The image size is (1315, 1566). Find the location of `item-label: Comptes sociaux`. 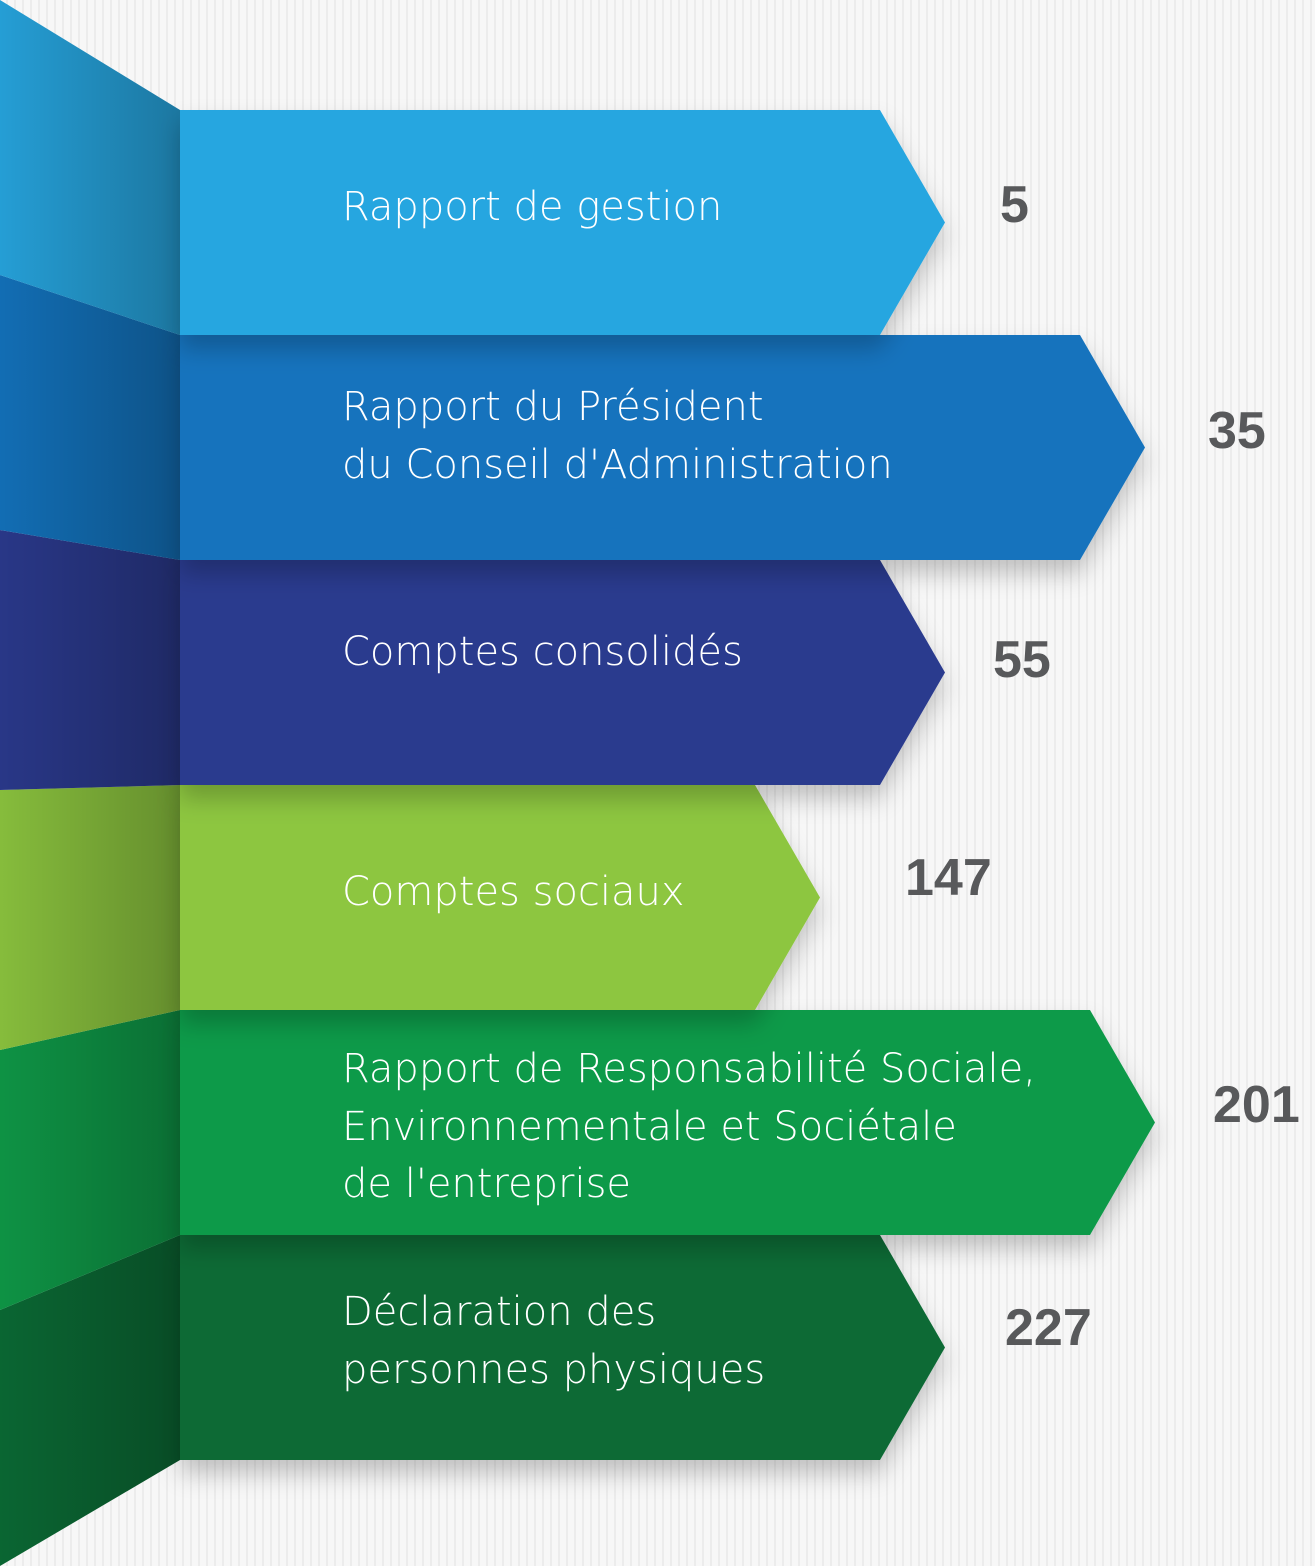

item-label: Comptes sociaux is located at coordinates (513, 892).